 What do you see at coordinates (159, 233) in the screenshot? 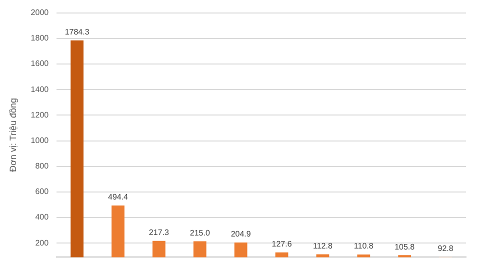
I see `data-label: 217.3` at bounding box center [159, 233].